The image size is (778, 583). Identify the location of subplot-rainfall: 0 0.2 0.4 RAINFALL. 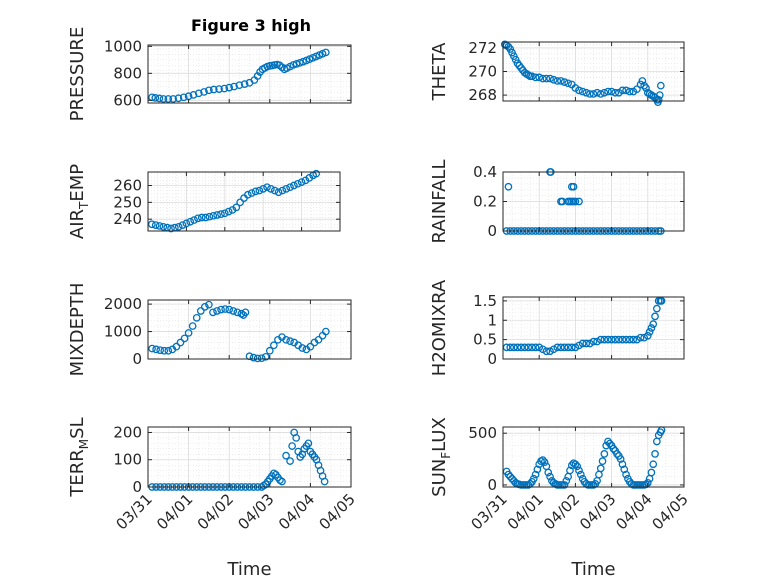
(557, 201).